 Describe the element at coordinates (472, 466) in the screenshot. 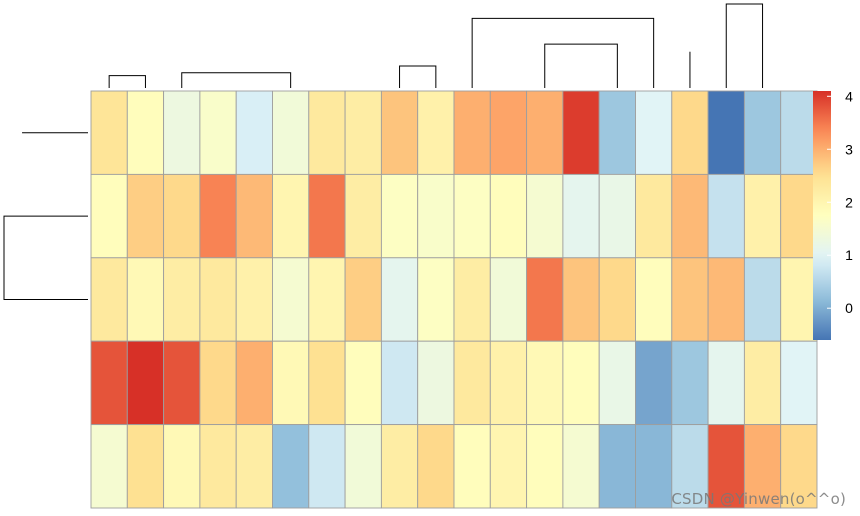

I see `heatmap-cell-r5-c11` at that location.